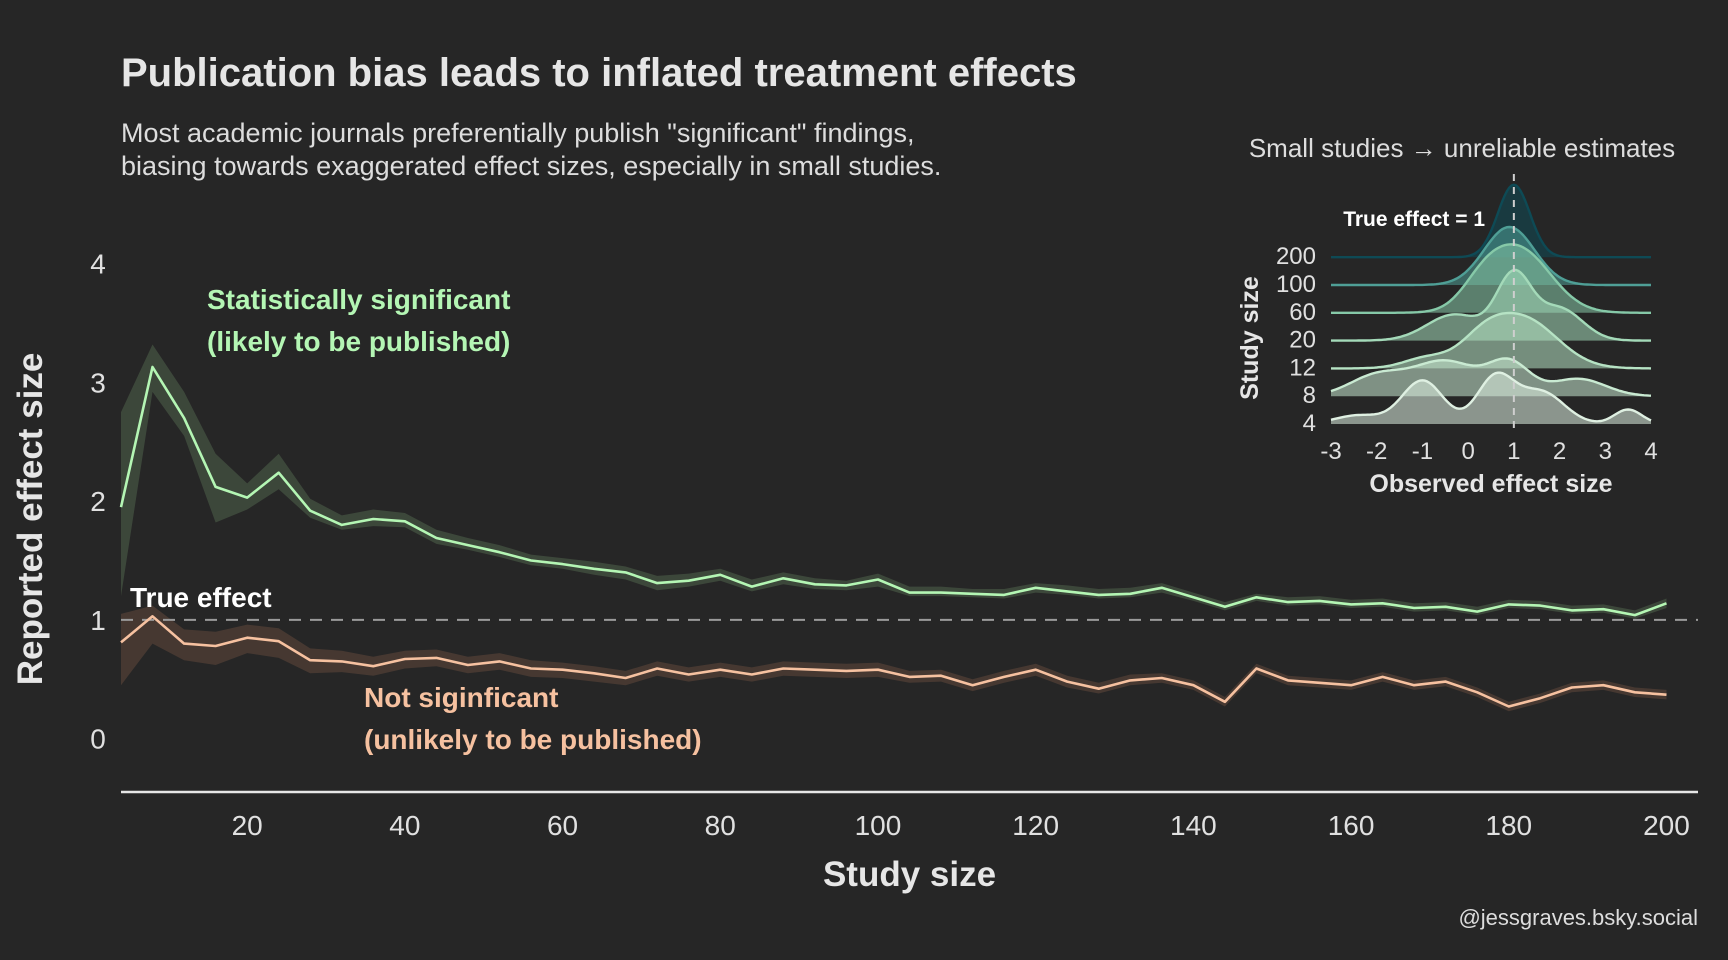 The width and height of the screenshot is (1728, 960). Describe the element at coordinates (461, 697) in the screenshot. I see `not-significant-annotation-line-1: Not siginficant` at that location.